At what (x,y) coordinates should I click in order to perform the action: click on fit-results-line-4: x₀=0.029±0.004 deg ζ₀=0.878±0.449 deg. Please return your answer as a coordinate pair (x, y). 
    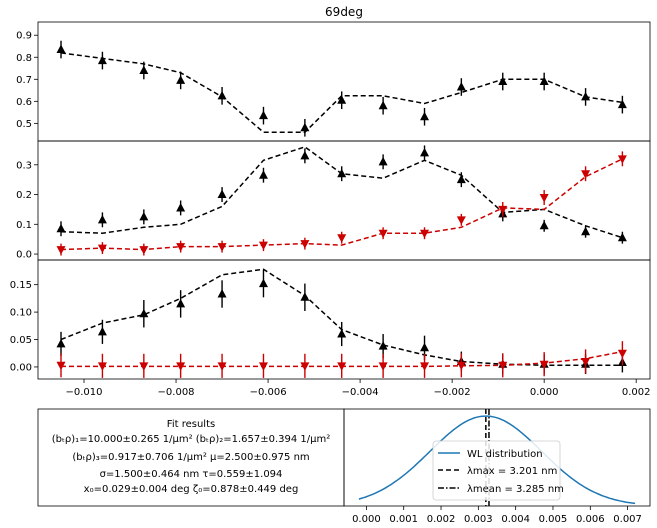
    Looking at the image, I should click on (191, 489).